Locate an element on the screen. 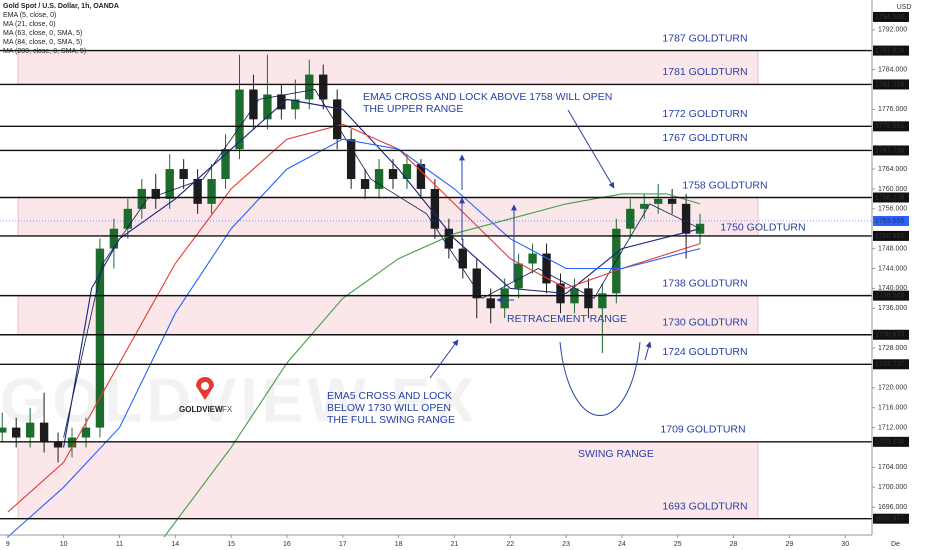 This screenshot has width=932, height=550. x-tick-label: 30 is located at coordinates (845, 544).